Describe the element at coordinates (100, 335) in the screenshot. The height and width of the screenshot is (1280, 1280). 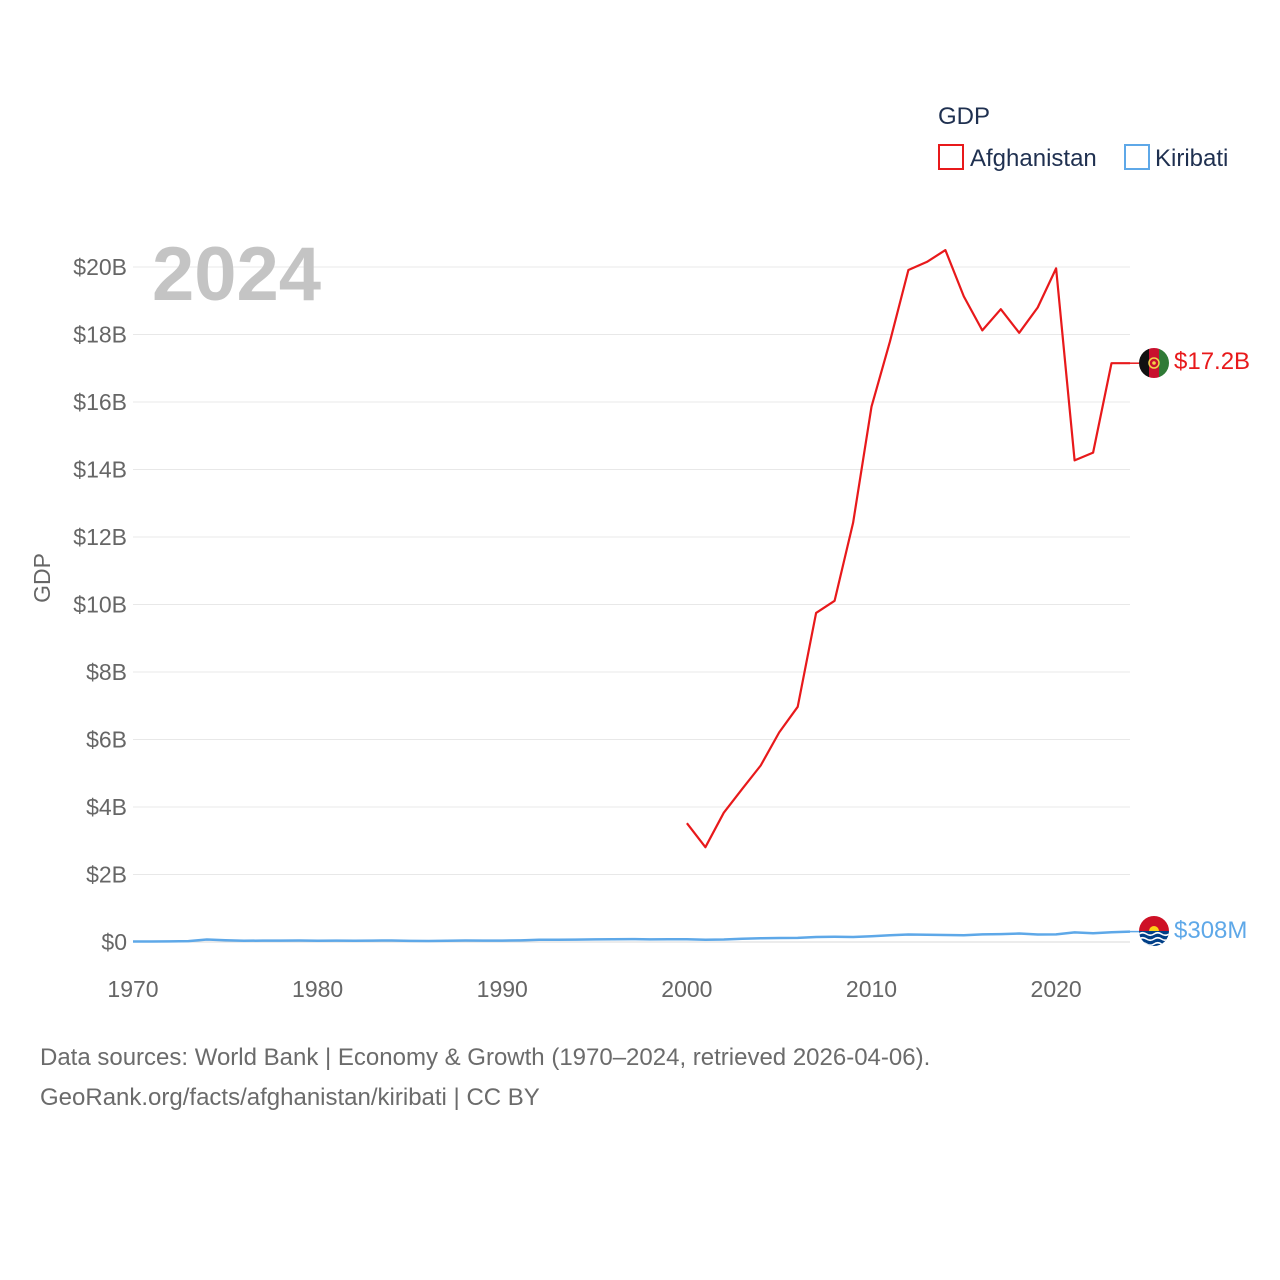
I see `y-tick-label: $18B` at that location.